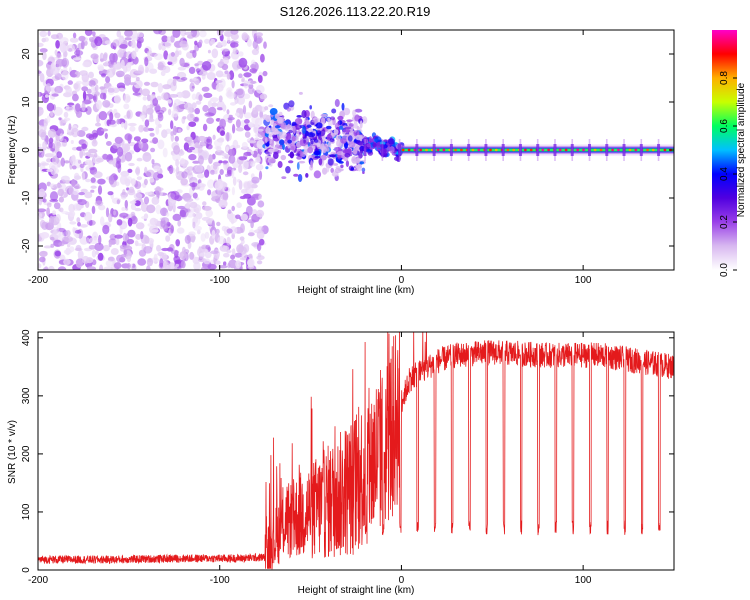 This screenshot has width=750, height=600. What do you see at coordinates (356, 290) in the screenshot?
I see `spectrogram-x-label: Height of straight line (km)` at bounding box center [356, 290].